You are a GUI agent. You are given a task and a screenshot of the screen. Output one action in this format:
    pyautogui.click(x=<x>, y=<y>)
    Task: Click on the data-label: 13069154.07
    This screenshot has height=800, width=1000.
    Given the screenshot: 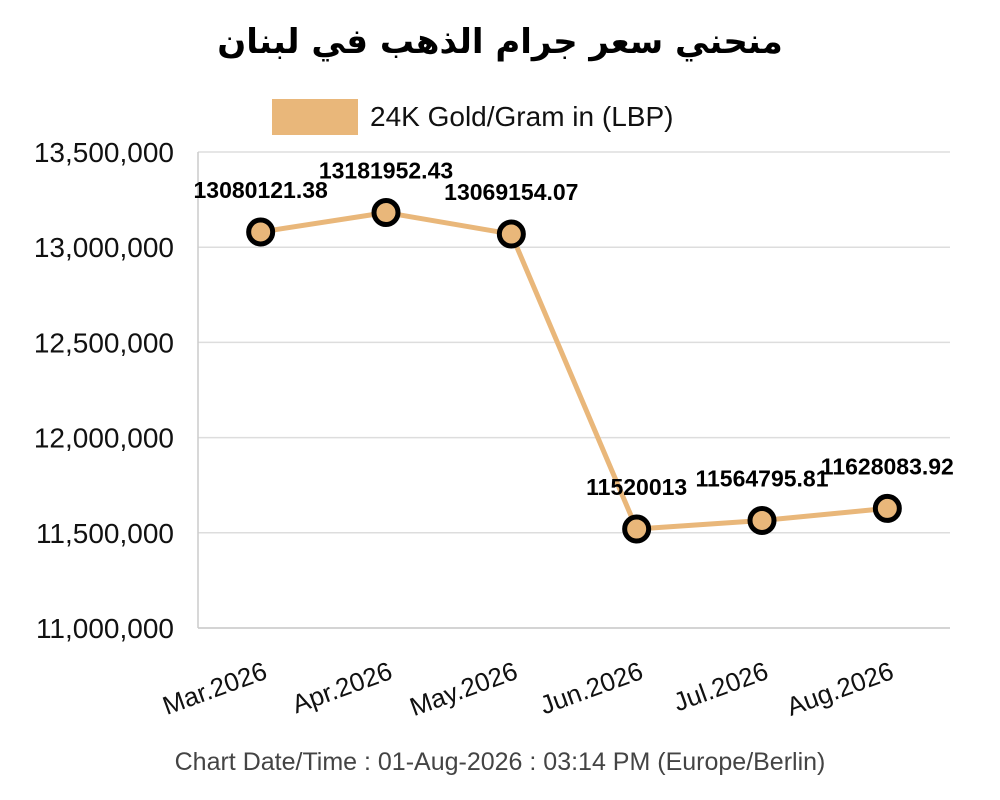 What is the action you would take?
    pyautogui.click(x=511, y=192)
    